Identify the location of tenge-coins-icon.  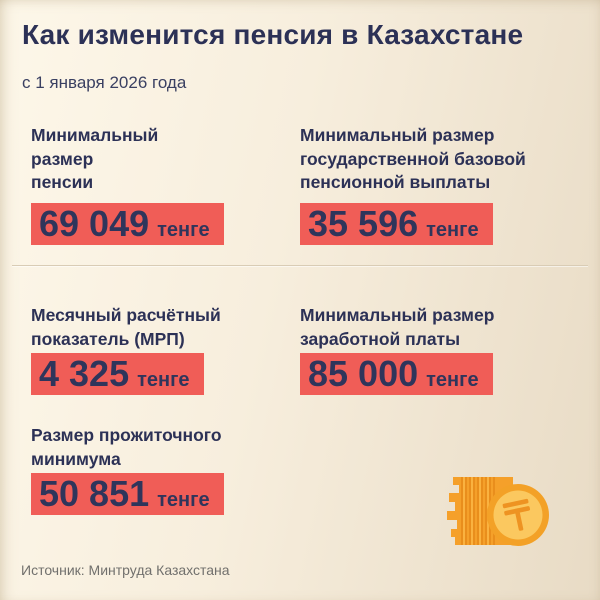
(496, 510).